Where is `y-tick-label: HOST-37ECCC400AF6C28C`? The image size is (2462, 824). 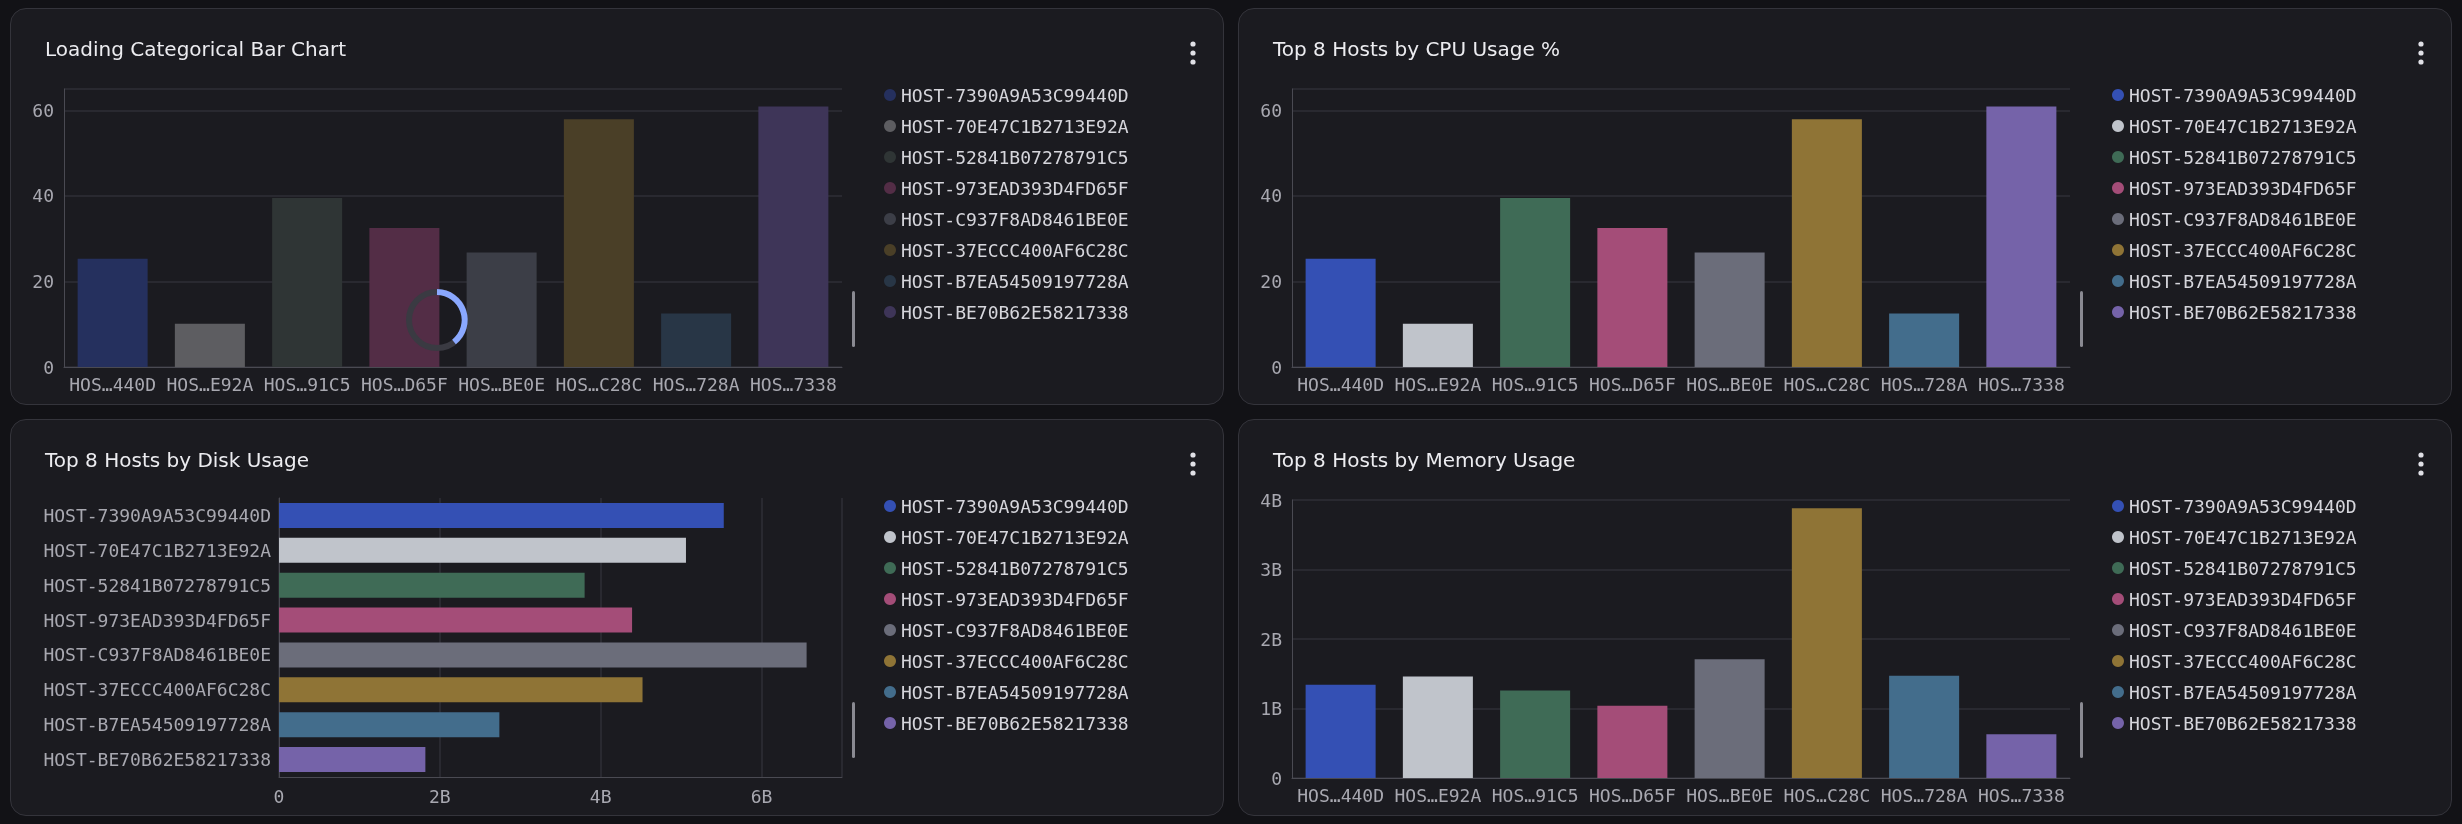 y-tick-label: HOST-37ECCC400AF6C28C is located at coordinates (157, 690).